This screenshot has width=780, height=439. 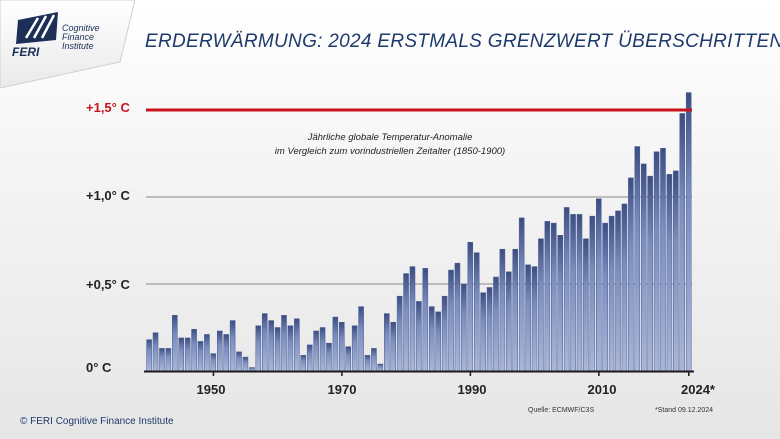 I want to click on bar-2021, so click(x=669, y=273).